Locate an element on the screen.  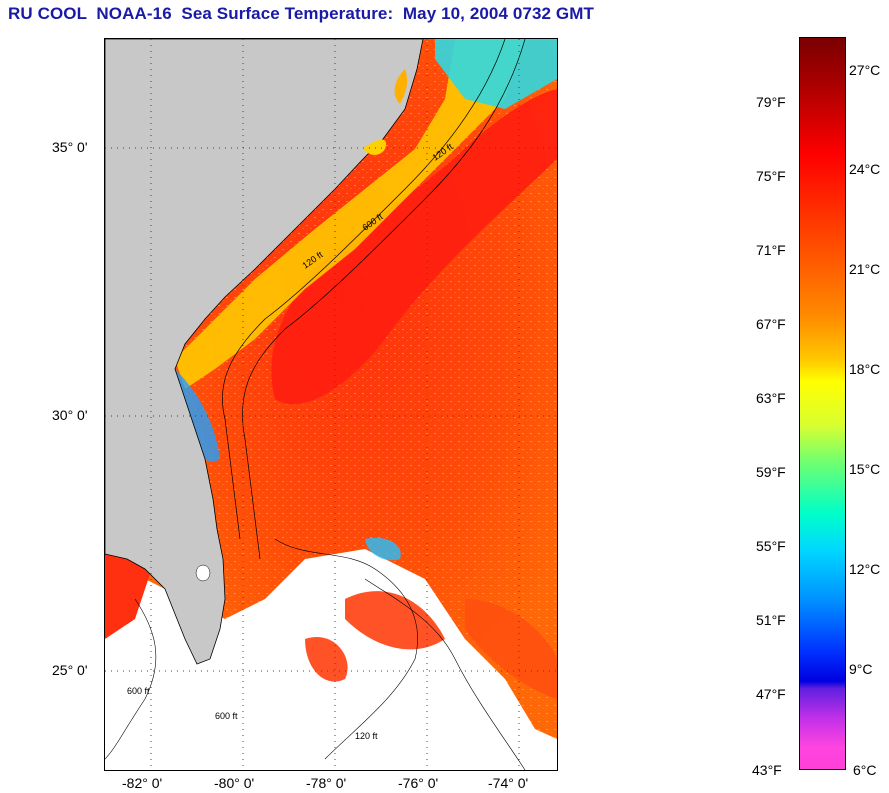
colorbar-c-label: 6°C is located at coordinates (865, 770).